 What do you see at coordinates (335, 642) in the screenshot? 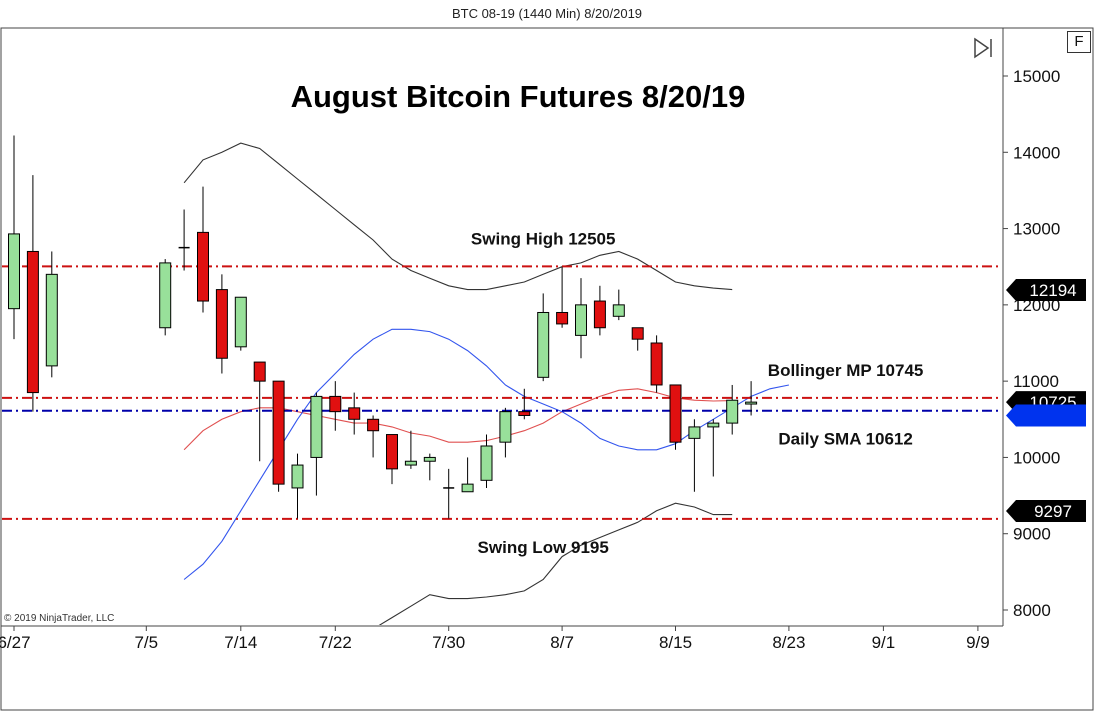
I see `x-tick-label: 7/22` at bounding box center [335, 642].